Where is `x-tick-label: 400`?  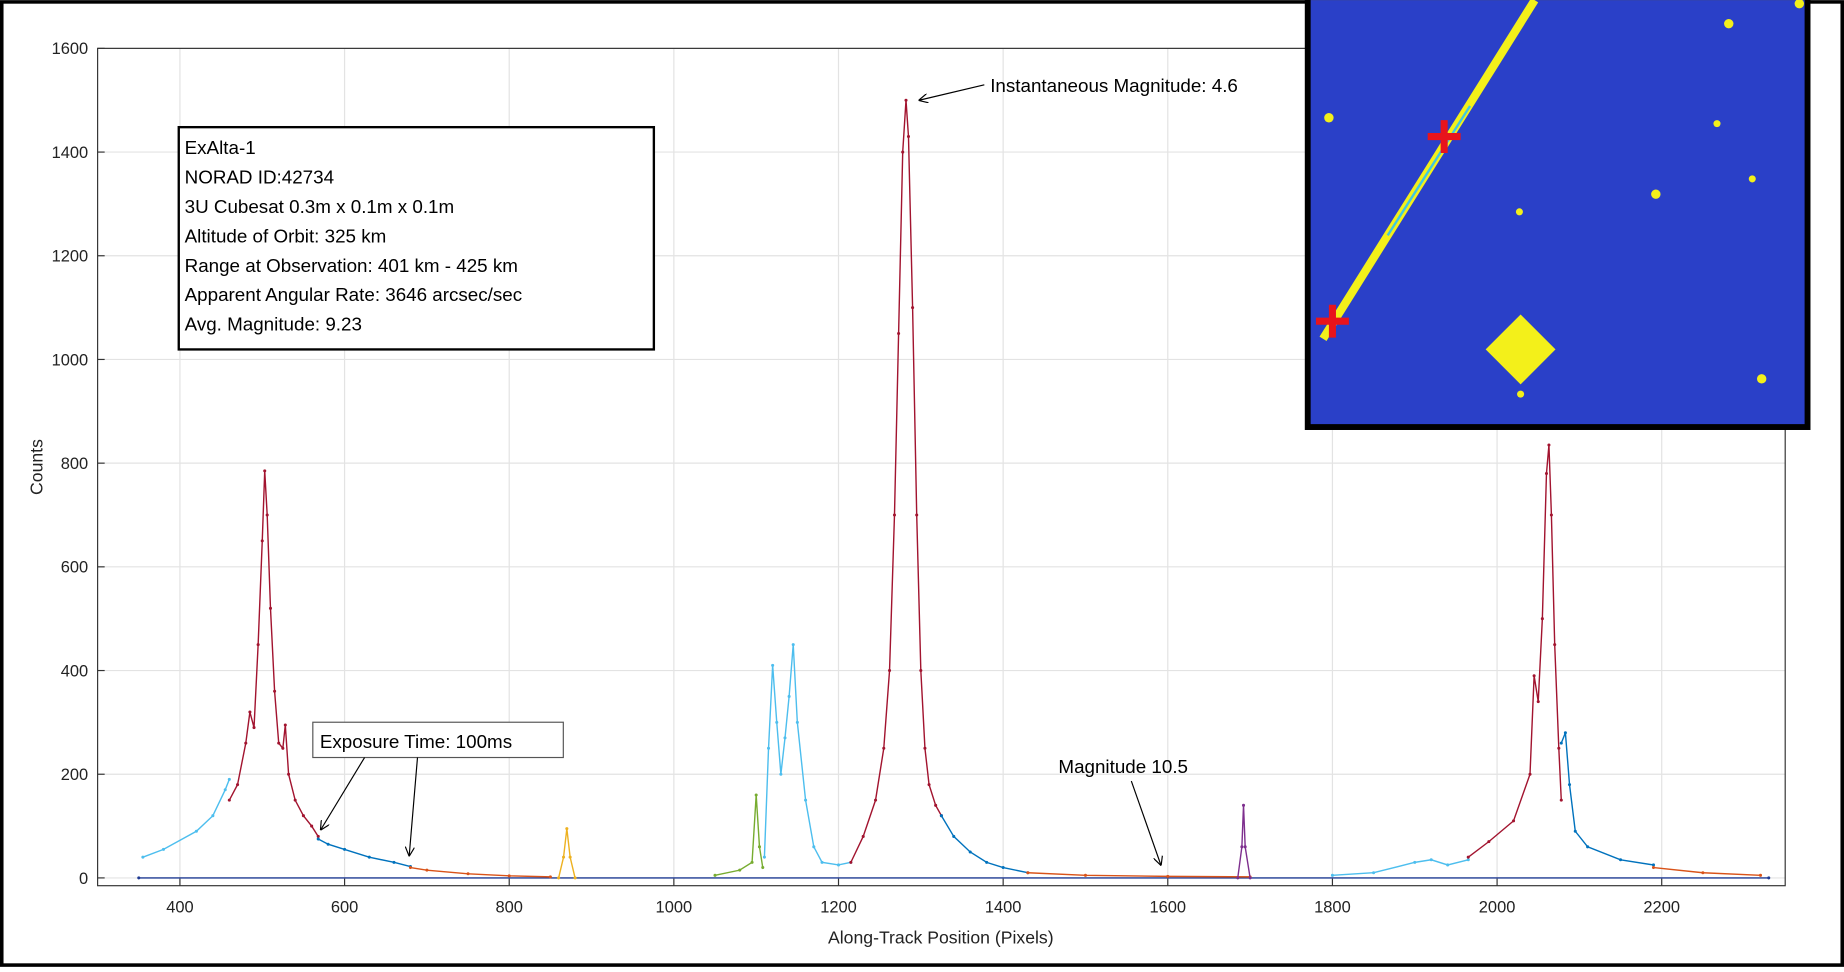 x-tick-label: 400 is located at coordinates (179, 908).